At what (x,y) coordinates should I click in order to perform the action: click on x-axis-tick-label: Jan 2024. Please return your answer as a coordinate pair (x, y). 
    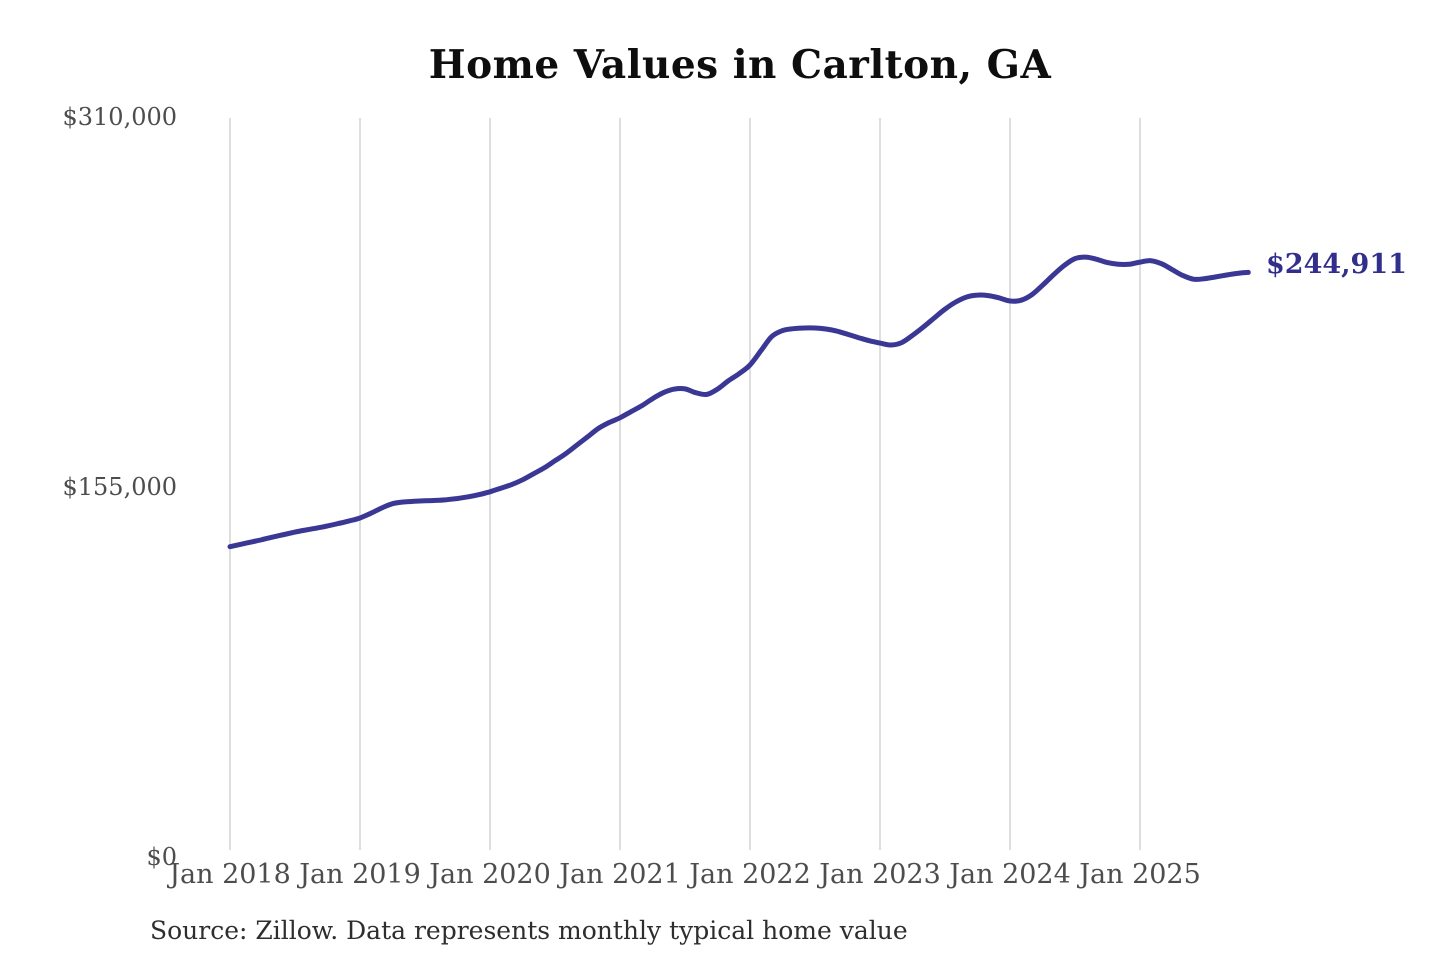
    Looking at the image, I should click on (1010, 874).